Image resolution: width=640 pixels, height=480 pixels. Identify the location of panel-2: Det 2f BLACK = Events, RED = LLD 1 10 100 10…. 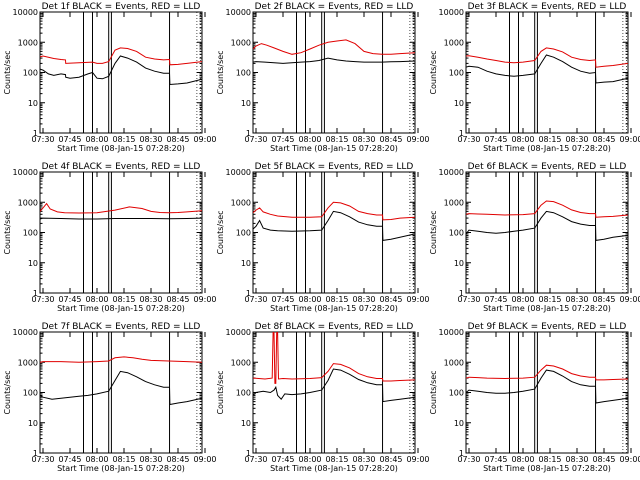
(323, 77).